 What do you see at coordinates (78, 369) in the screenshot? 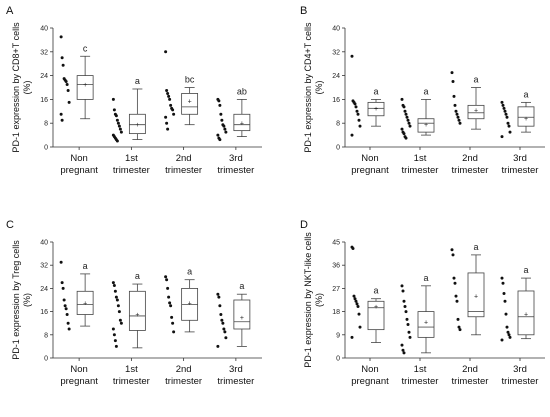
I see `x-tick-label: Non` at bounding box center [78, 369].